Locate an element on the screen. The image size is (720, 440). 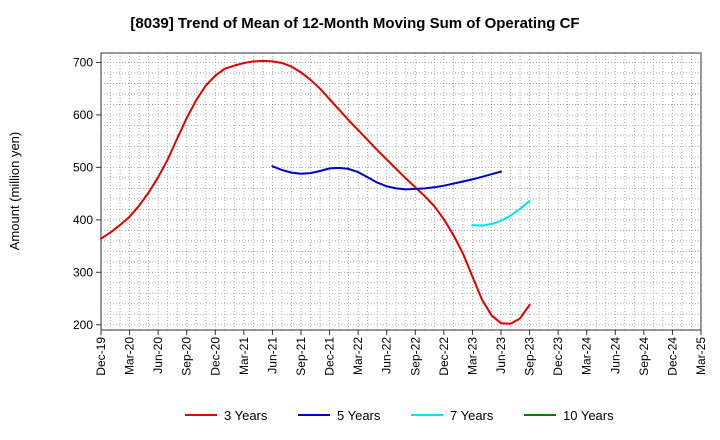
y-tick-label: 200 is located at coordinates (83, 325).